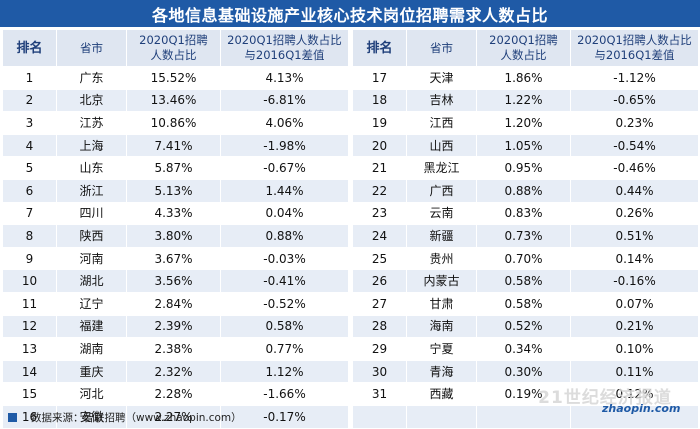 The image size is (700, 429). I want to click on share-cell: 0.95%, so click(523, 168).